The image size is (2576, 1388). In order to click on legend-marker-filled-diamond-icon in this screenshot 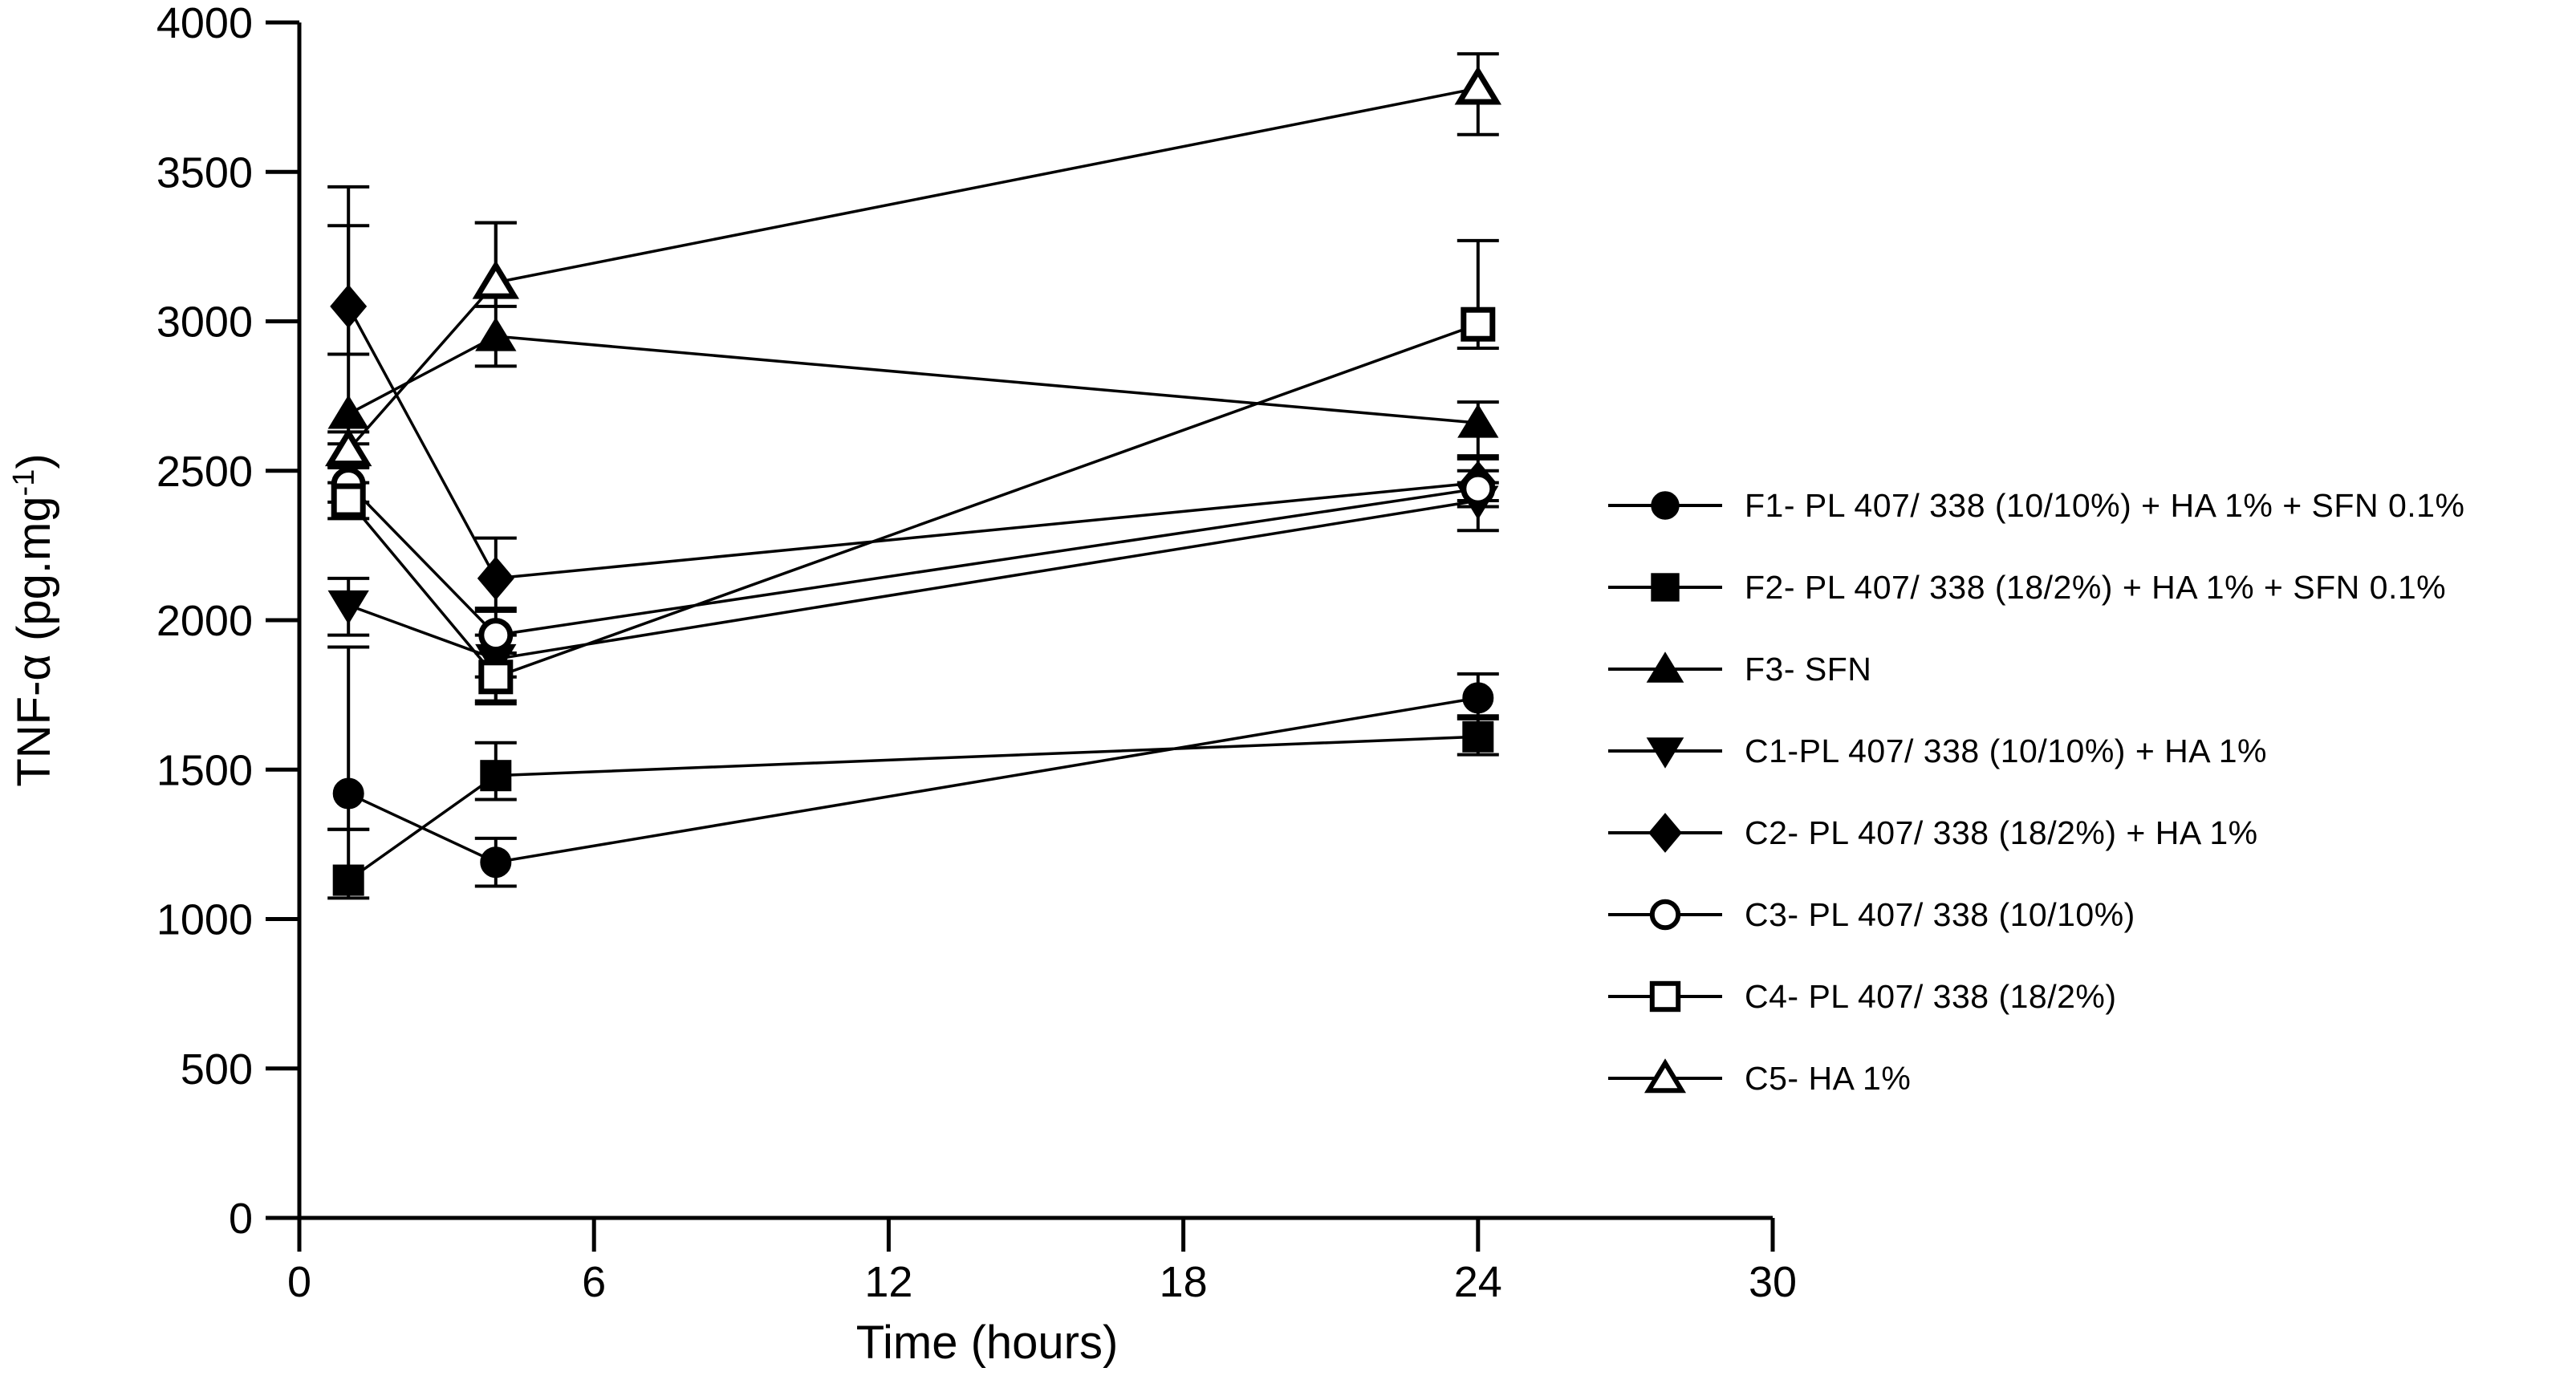, I will do `click(1665, 833)`.